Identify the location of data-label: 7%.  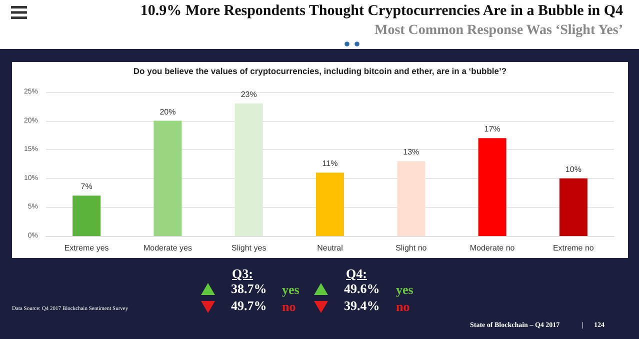
(86, 187).